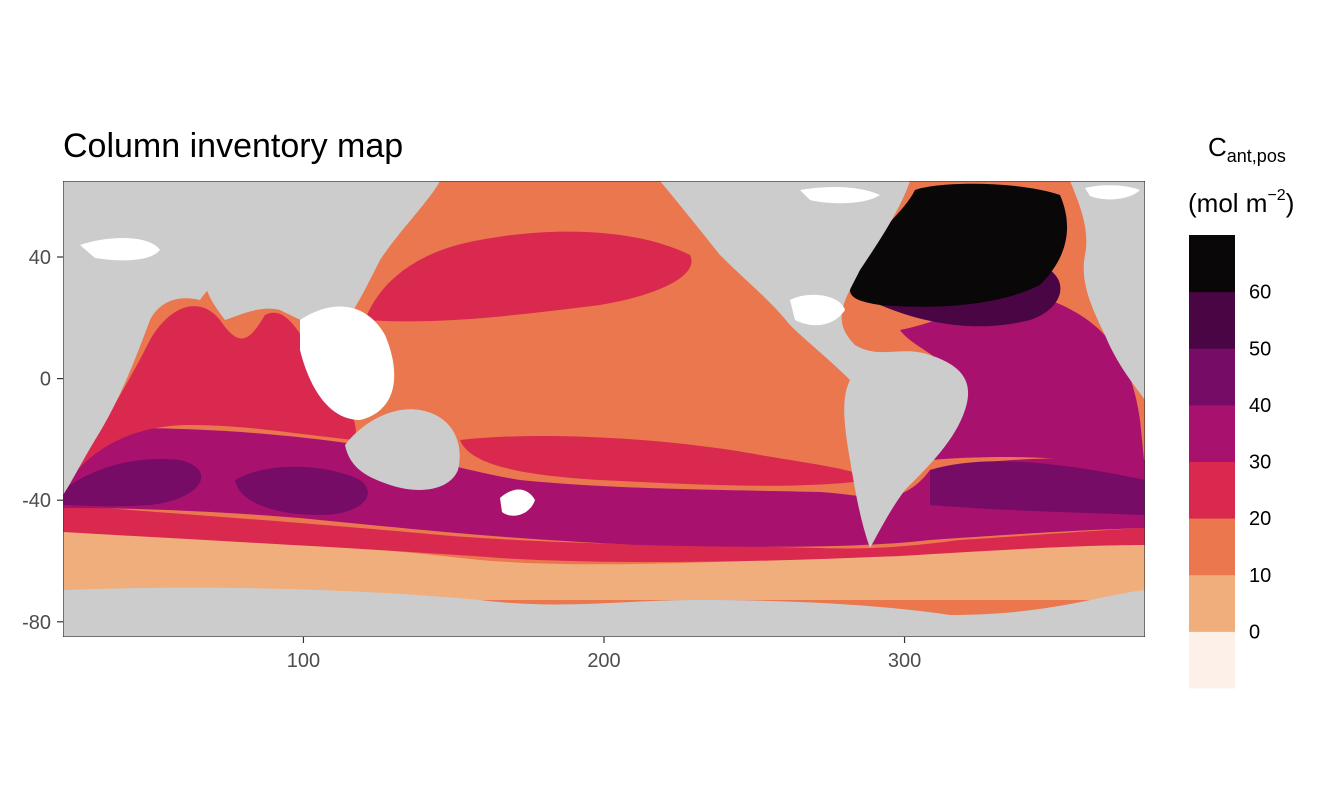  What do you see at coordinates (1276, 195) in the screenshot?
I see `legend-units-sup: −2` at bounding box center [1276, 195].